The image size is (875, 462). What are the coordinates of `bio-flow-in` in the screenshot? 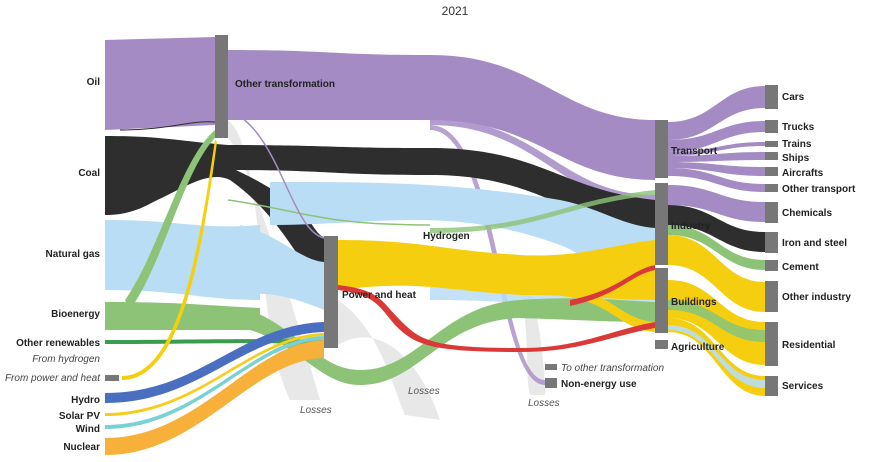 It's located at (182, 316).